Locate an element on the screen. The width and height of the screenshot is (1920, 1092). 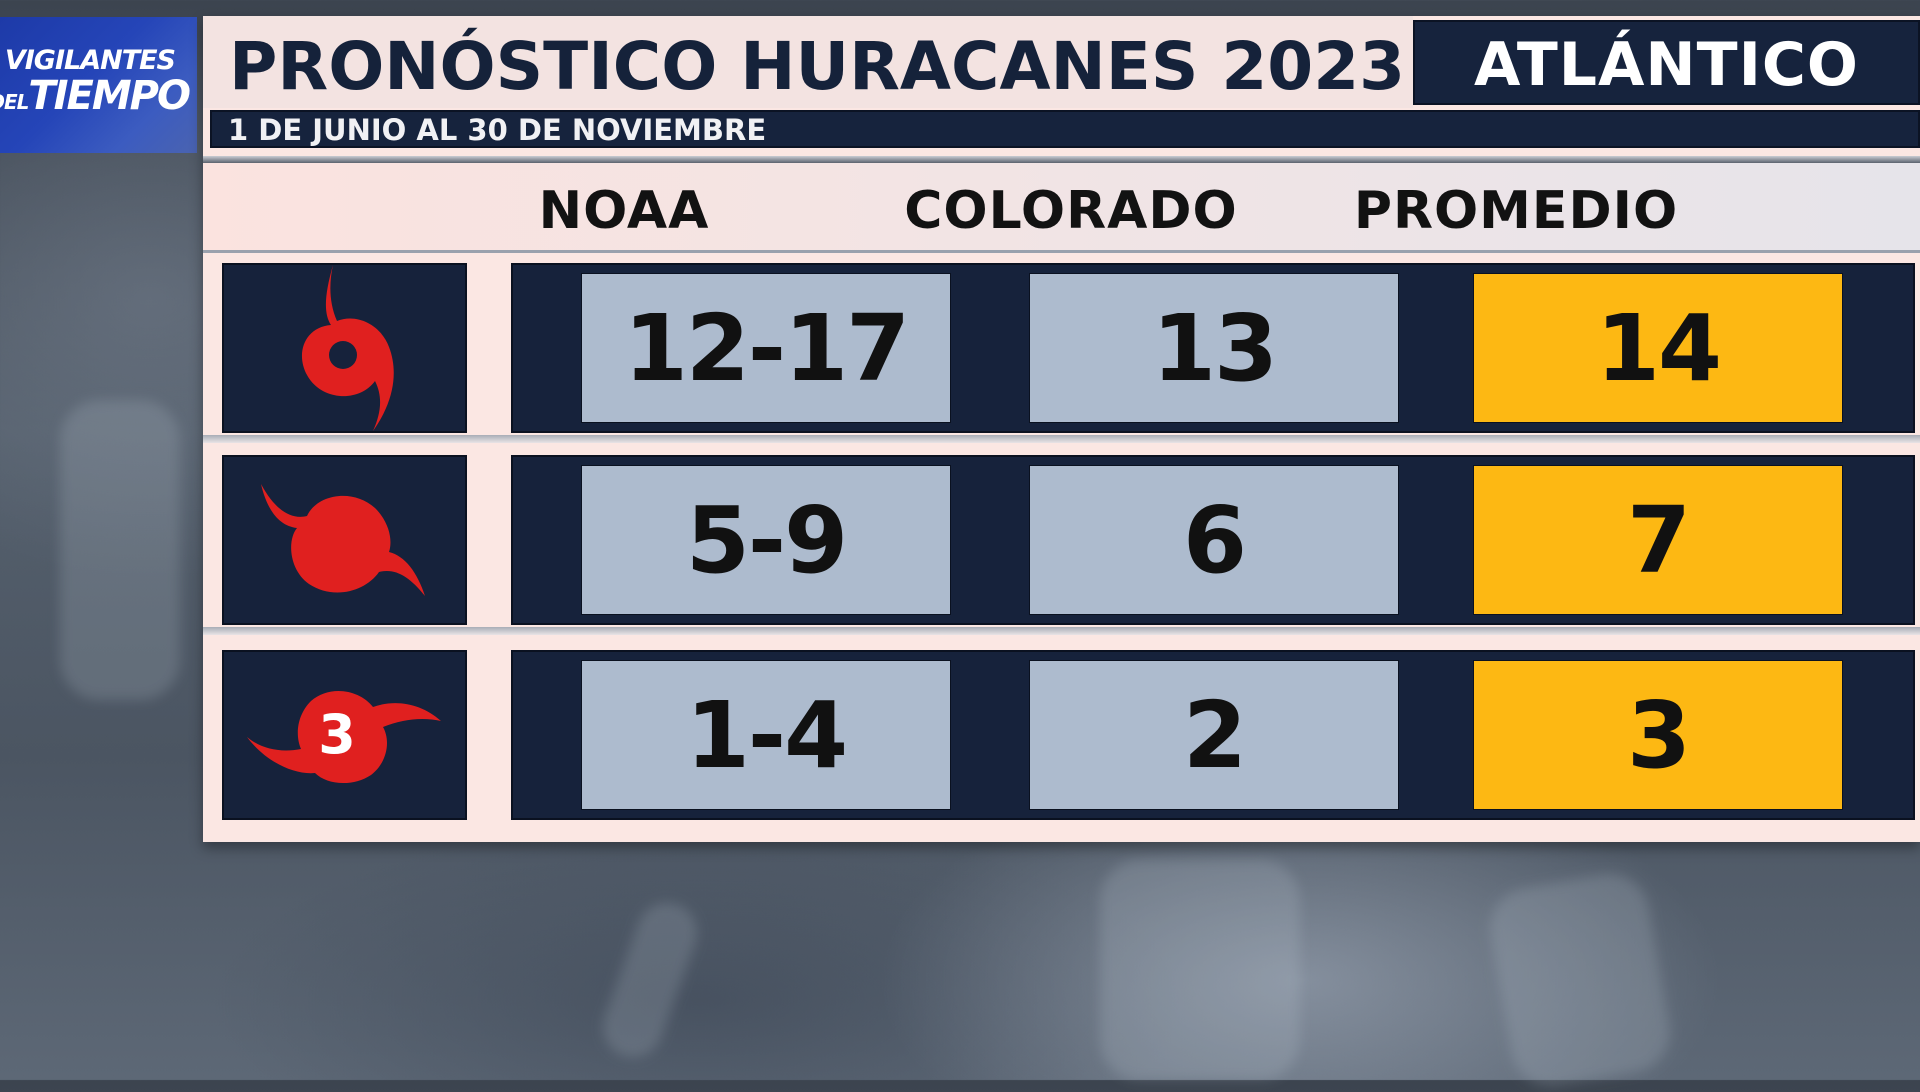
hurricane-icon is located at coordinates (342, 540).